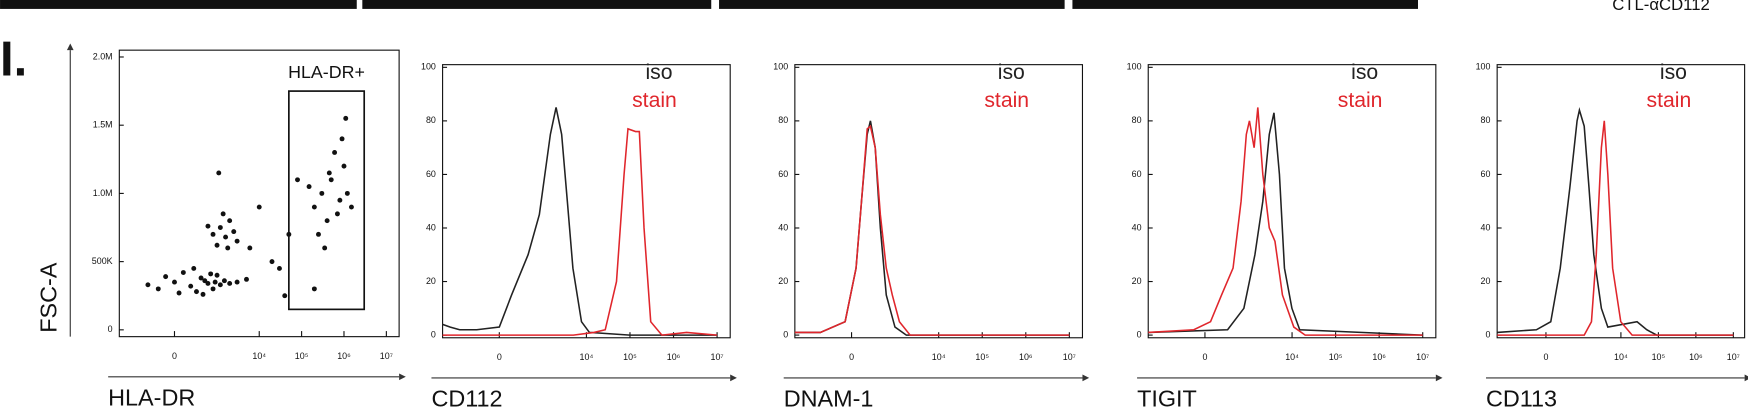 The image size is (1748, 408). Describe the element at coordinates (102, 261) in the screenshot. I see `y-tick-label: 500K` at that location.